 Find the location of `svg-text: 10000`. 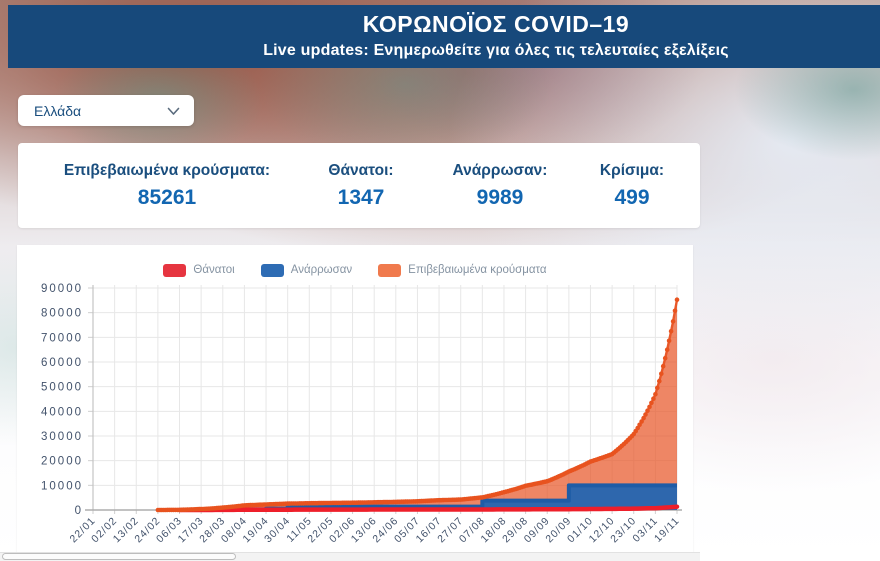

svg-text: 10000 is located at coordinates (62, 486).